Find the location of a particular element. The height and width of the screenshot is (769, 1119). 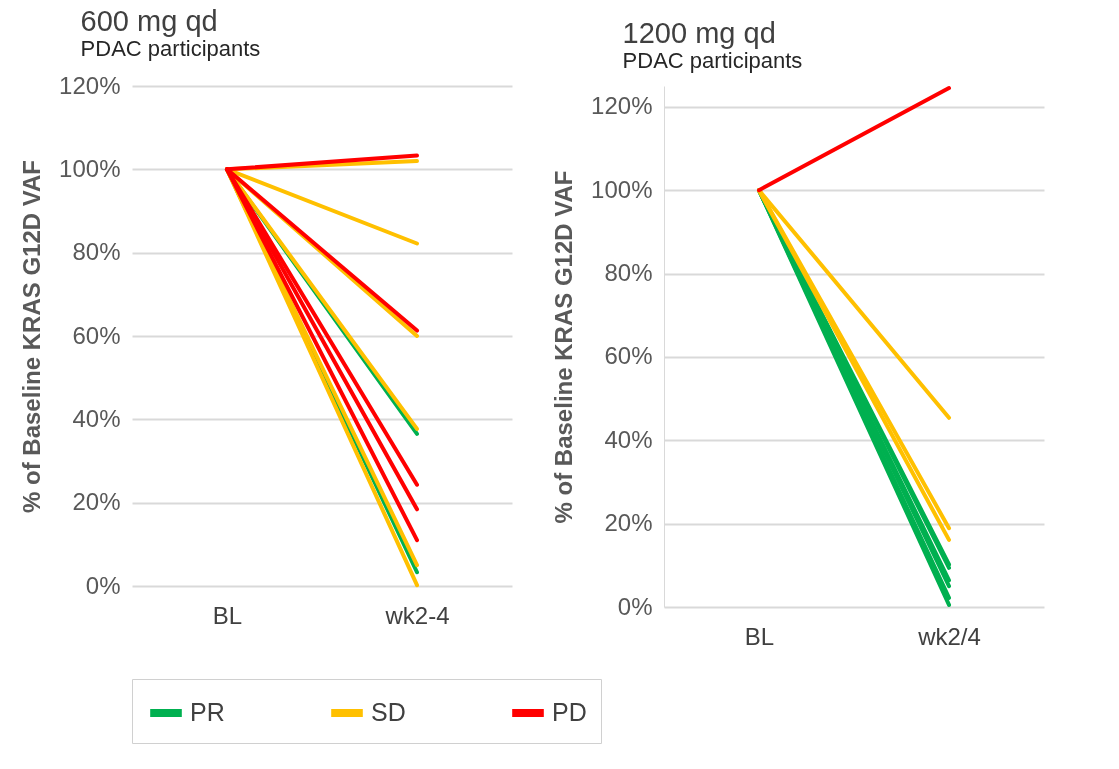

x-tick-label: wk2/4 is located at coordinates (949, 636).